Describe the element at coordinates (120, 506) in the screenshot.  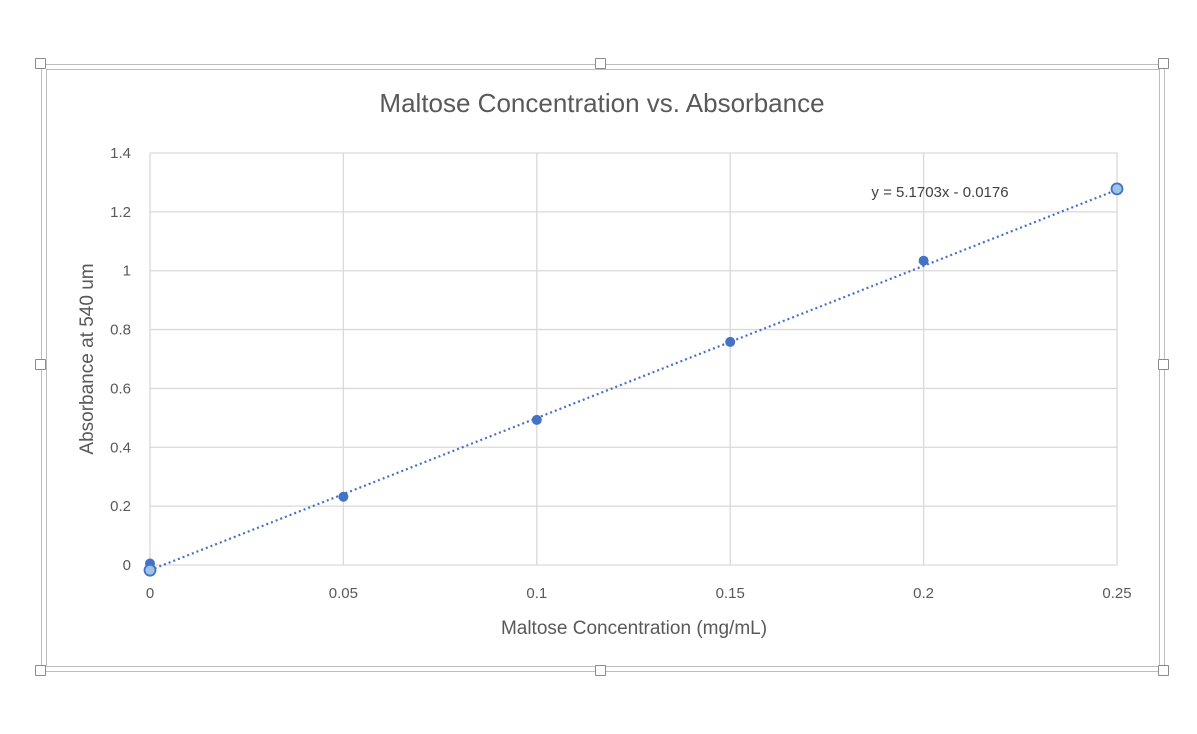
I see `y-tick-label: 0.2` at that location.